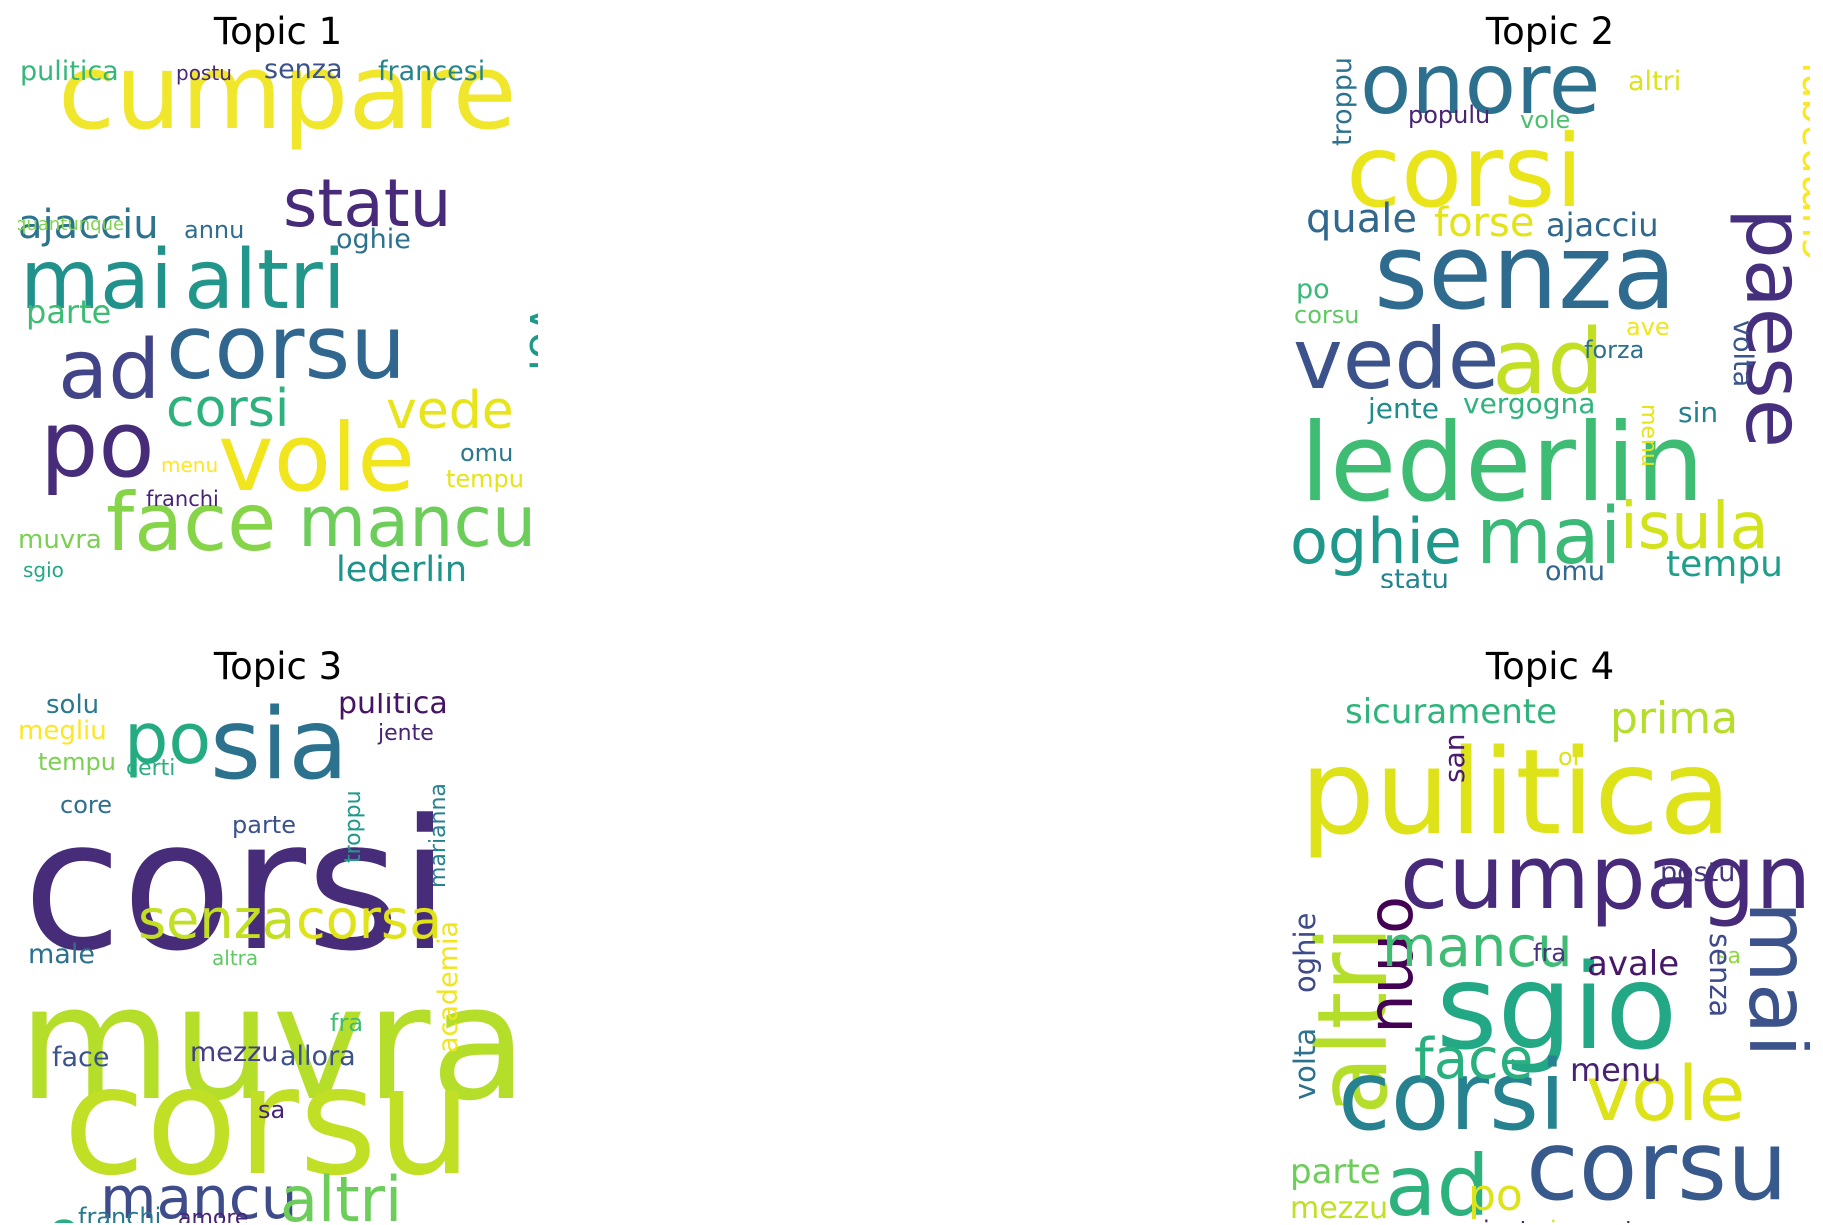  Describe the element at coordinates (1529, 403) in the screenshot. I see `word-vergogna: vergogna` at that location.